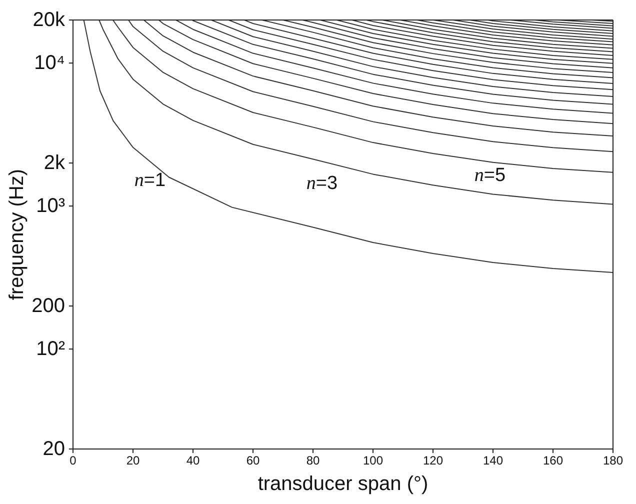  What do you see at coordinates (343, 484) in the screenshot?
I see `x-axis-title: transducer span (°)` at bounding box center [343, 484].